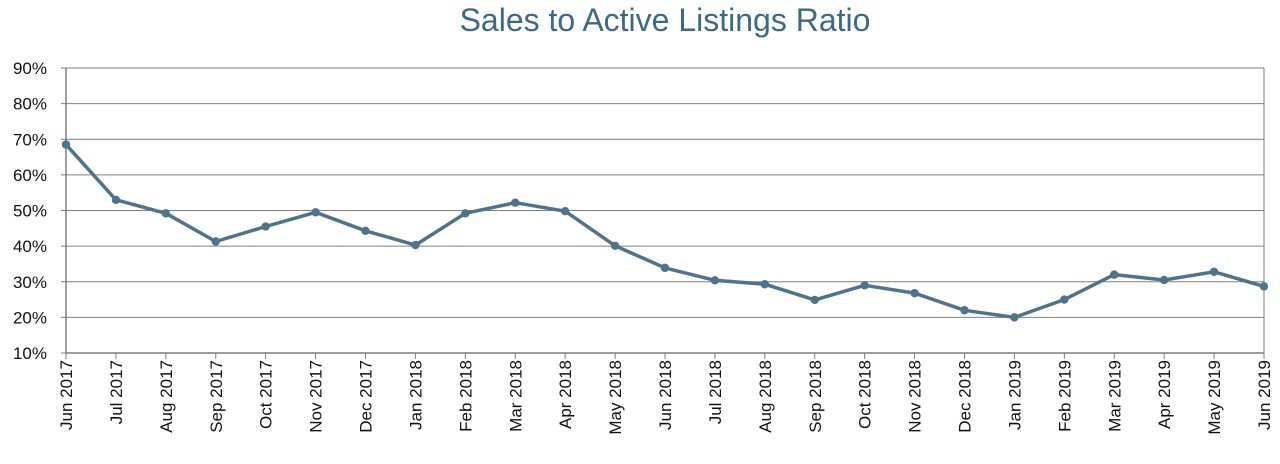 The image size is (1280, 464). Describe the element at coordinates (30, 68) in the screenshot. I see `y-tick-label: 90%` at that location.